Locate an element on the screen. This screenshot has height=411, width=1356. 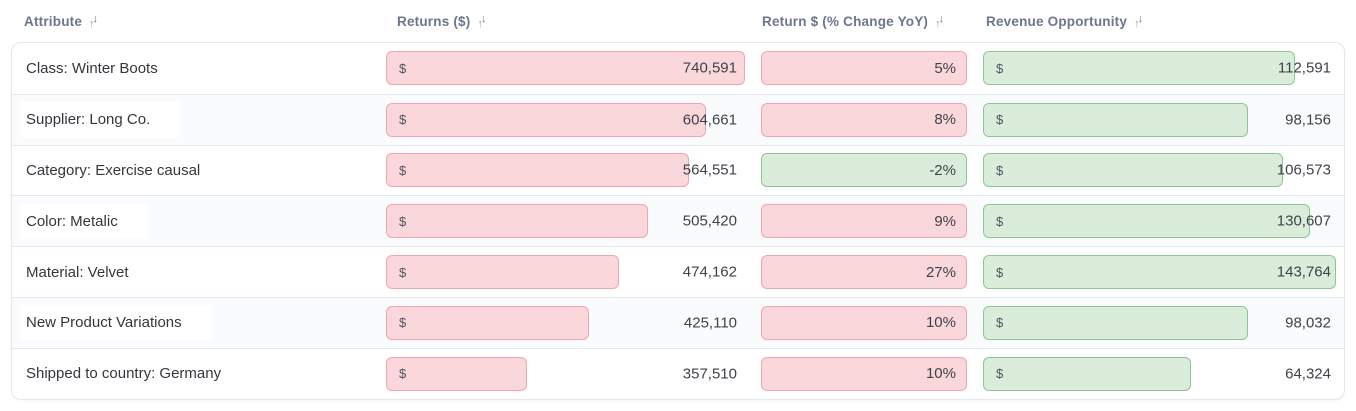
change-box: 10% is located at coordinates (864, 322).